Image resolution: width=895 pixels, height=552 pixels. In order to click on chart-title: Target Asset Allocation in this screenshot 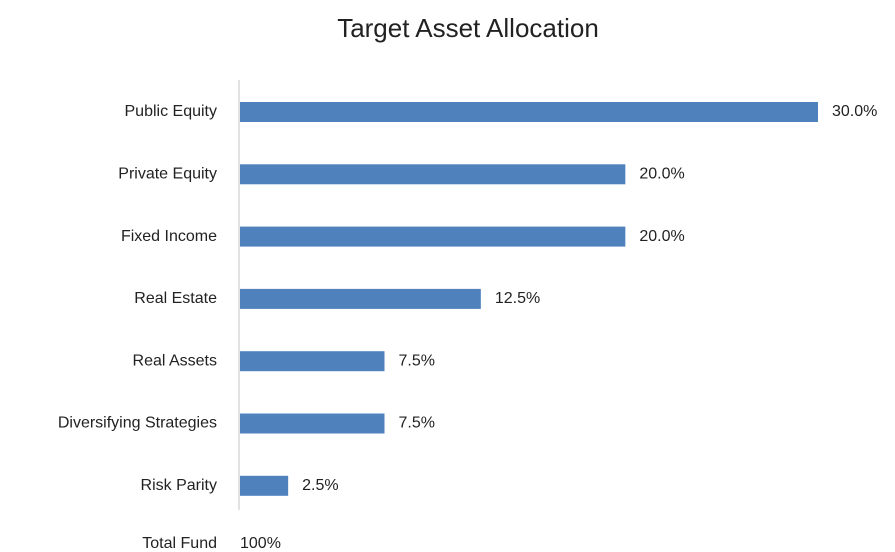, I will do `click(468, 28)`.